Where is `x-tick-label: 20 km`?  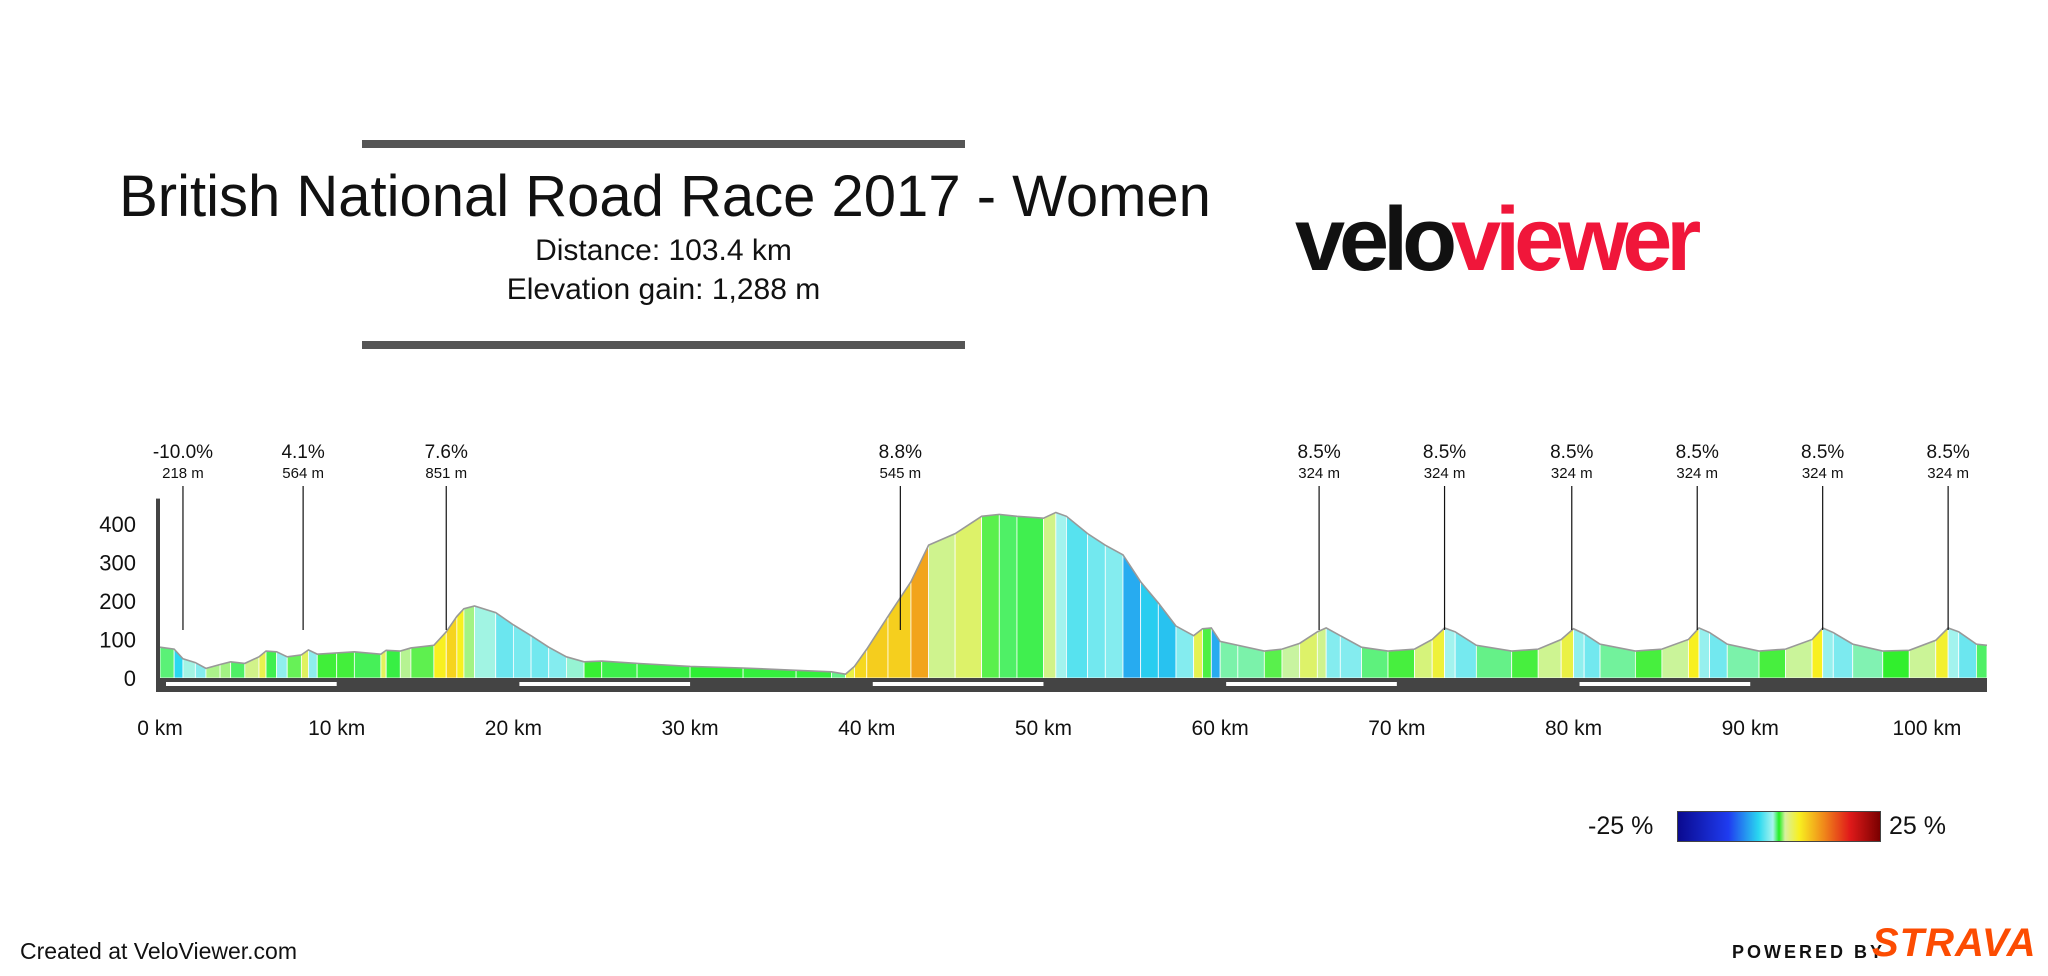 x-tick-label: 20 km is located at coordinates (513, 728).